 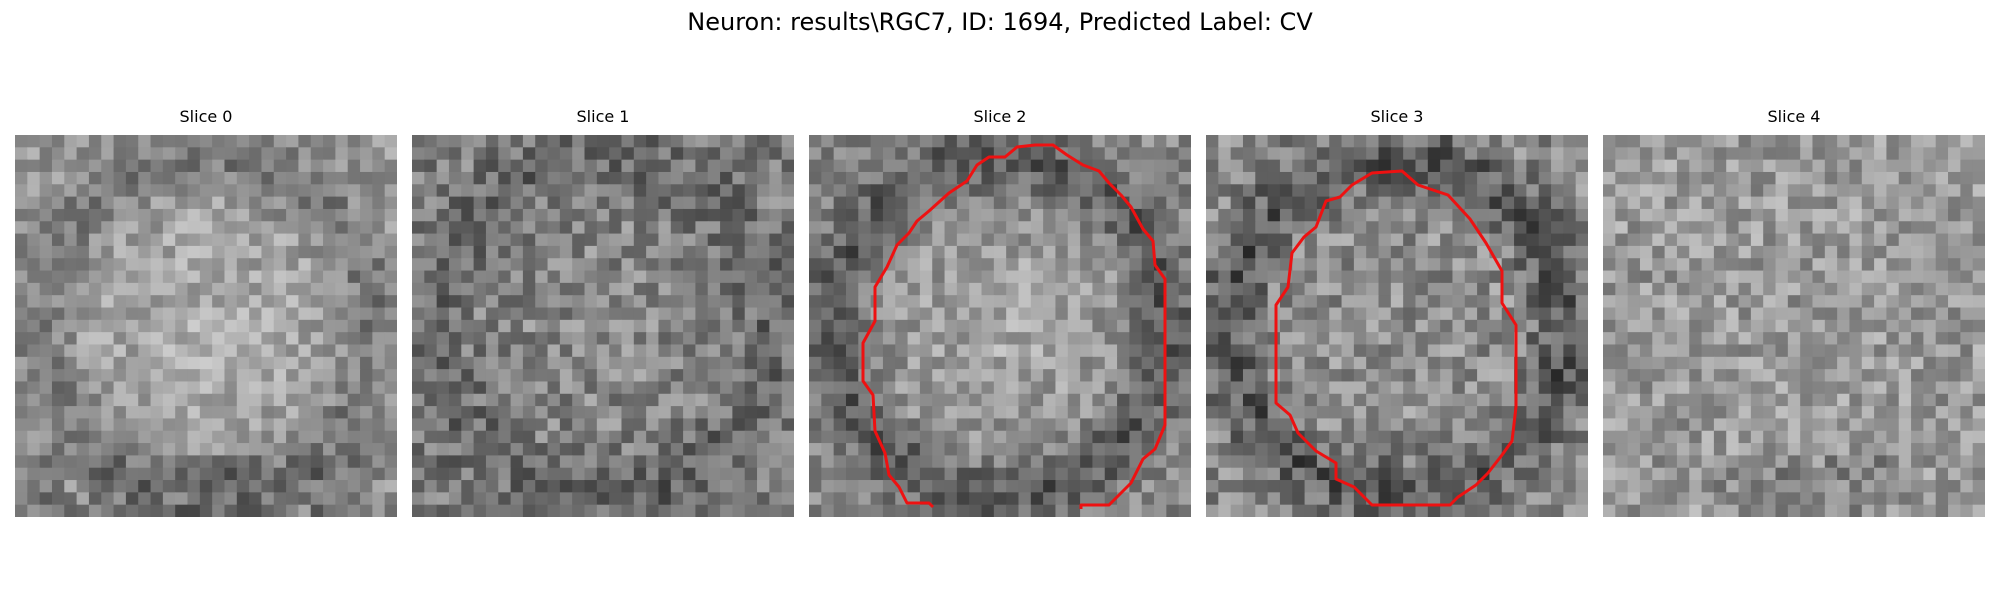 I want to click on slice-title: Slice 4, so click(x=1794, y=116).